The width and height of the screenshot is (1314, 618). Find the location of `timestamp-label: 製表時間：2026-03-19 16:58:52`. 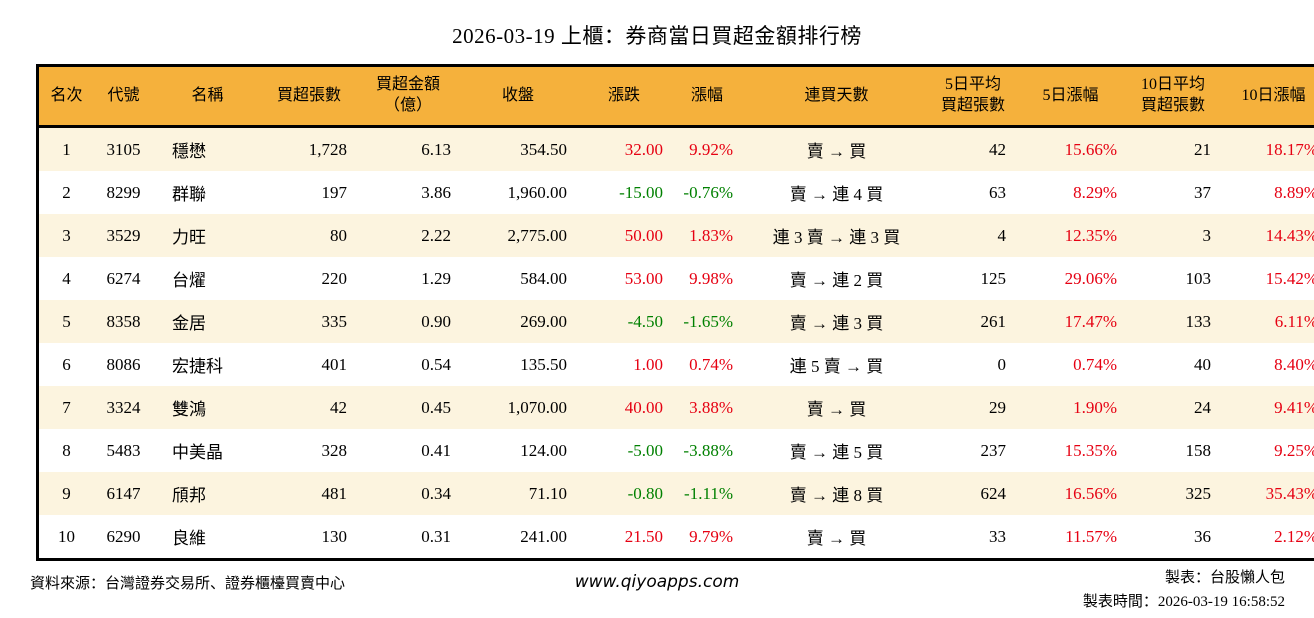

timestamp-label: 製表時間：2026-03-19 16:58:52 is located at coordinates (1184, 602).